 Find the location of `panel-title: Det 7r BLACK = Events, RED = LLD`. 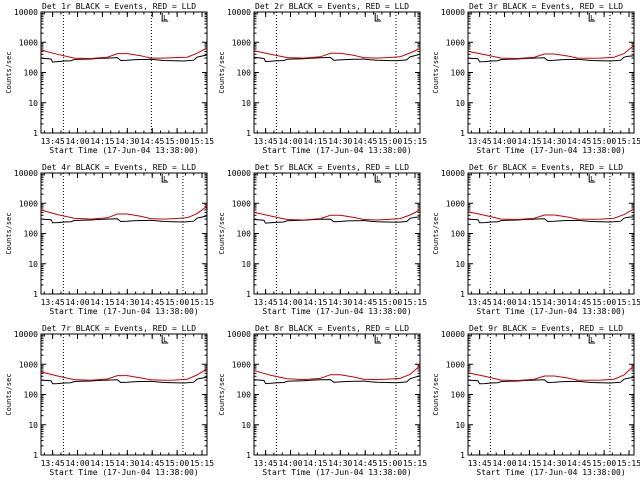

panel-title: Det 7r BLACK = Events, RED = LLD is located at coordinates (119, 328).